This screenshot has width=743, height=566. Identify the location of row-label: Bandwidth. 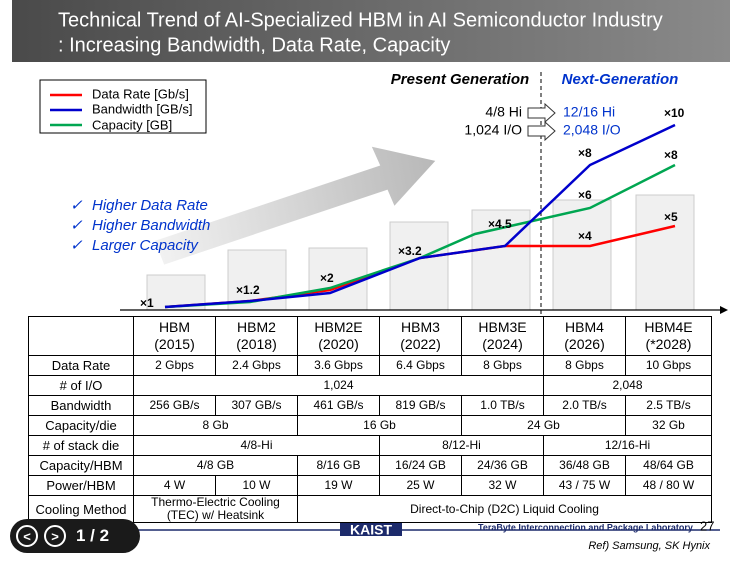
(81, 405).